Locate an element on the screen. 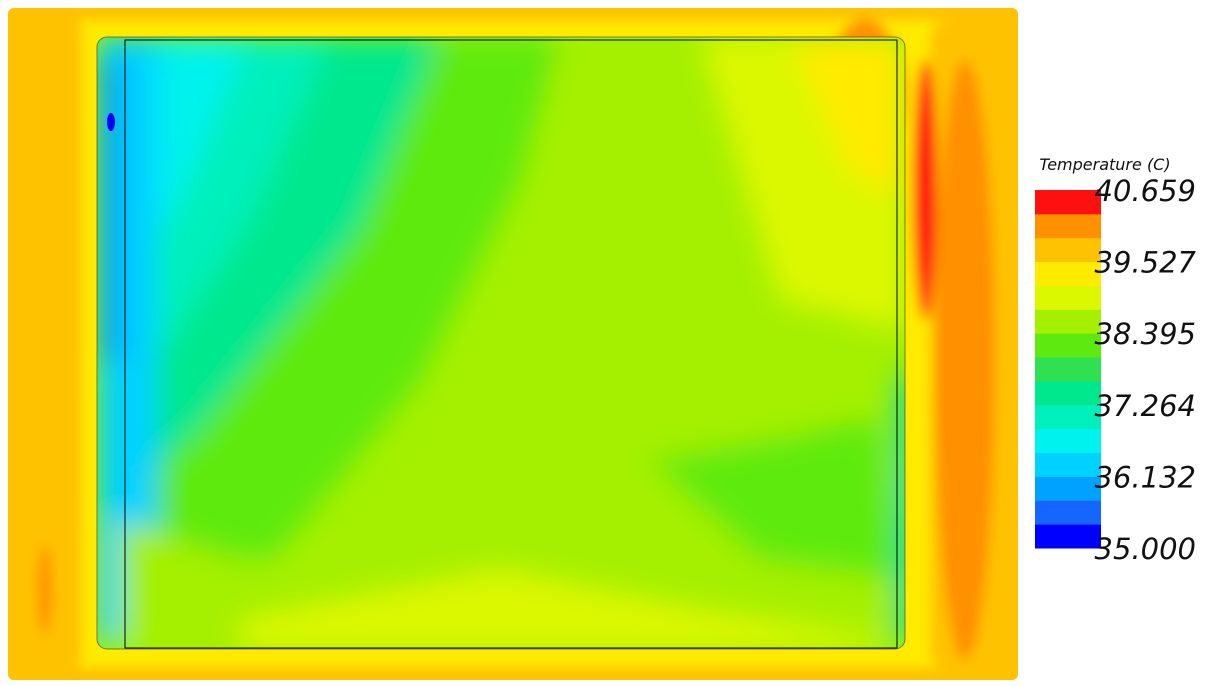  colorbar-tick-label: 37.264 is located at coordinates (1145, 406).